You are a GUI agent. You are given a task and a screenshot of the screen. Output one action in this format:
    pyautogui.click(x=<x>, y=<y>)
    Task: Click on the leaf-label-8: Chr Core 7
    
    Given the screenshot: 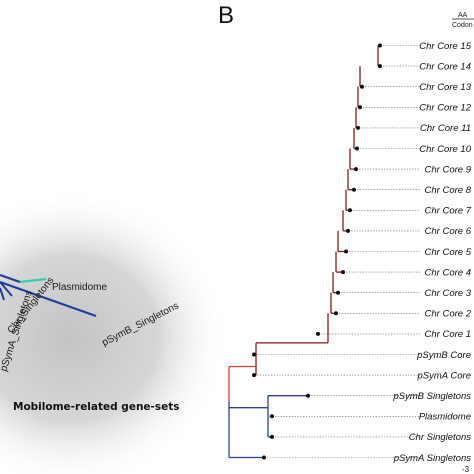 What is the action you would take?
    pyautogui.click(x=448, y=211)
    